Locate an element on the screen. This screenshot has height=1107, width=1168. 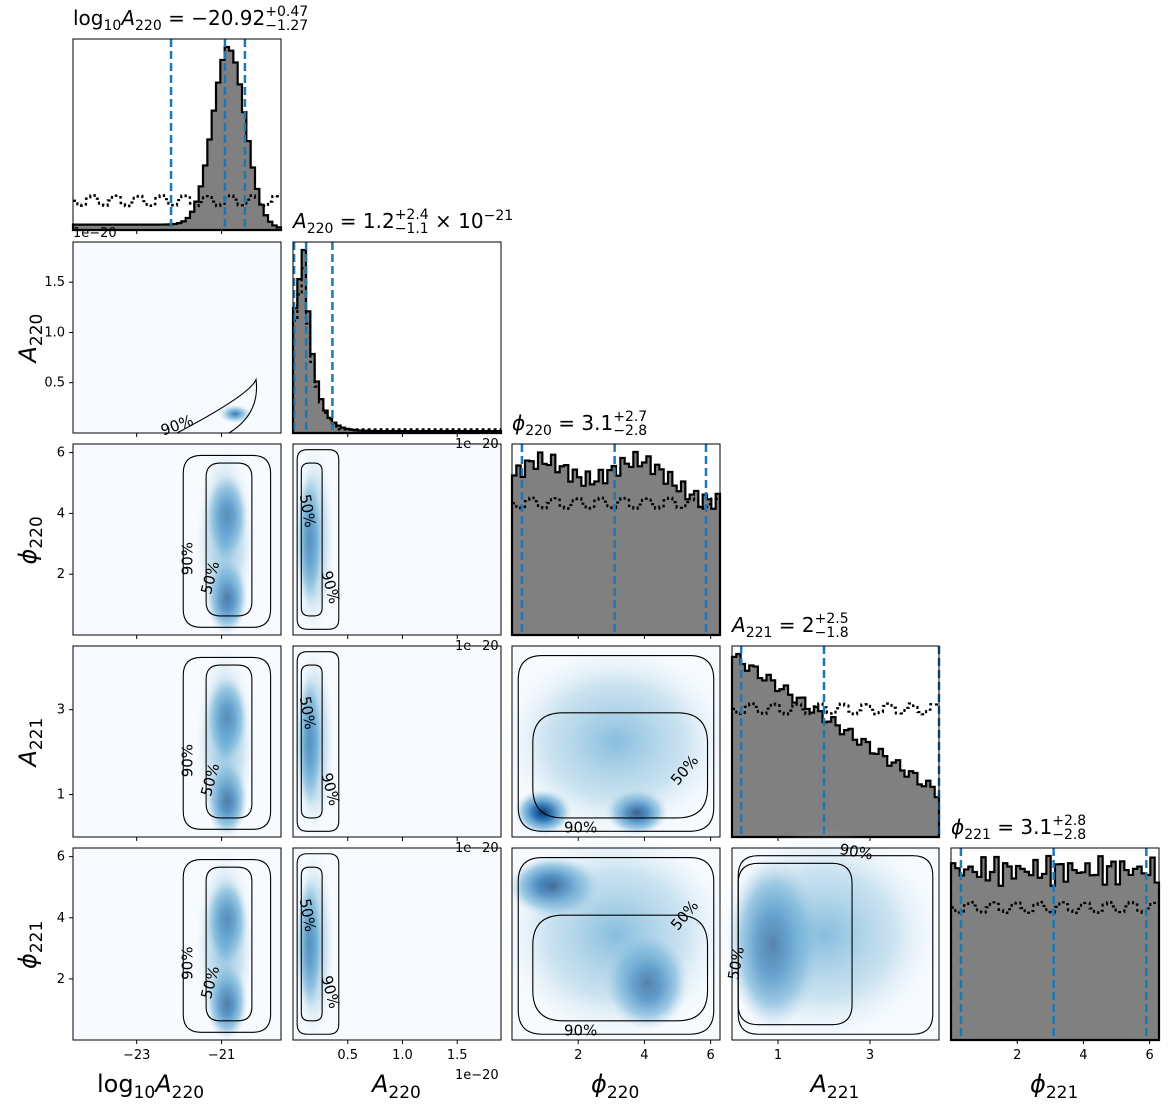
y-tick-label: 3 is located at coordinates (61, 710).